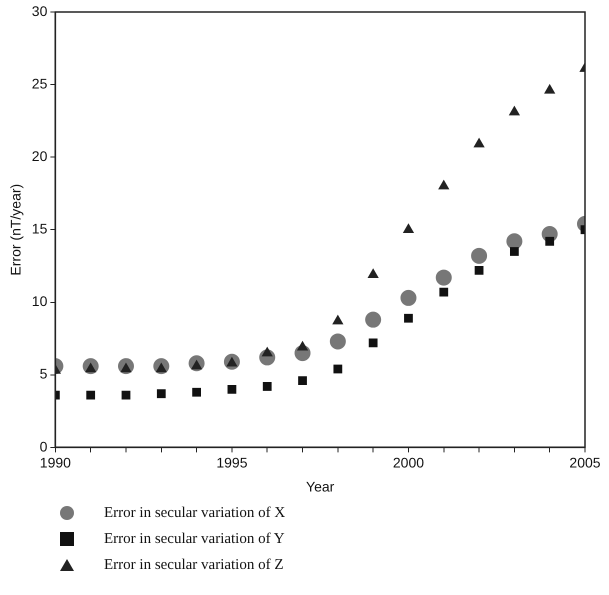  I want to click on y-tick-label: 10, so click(40, 301).